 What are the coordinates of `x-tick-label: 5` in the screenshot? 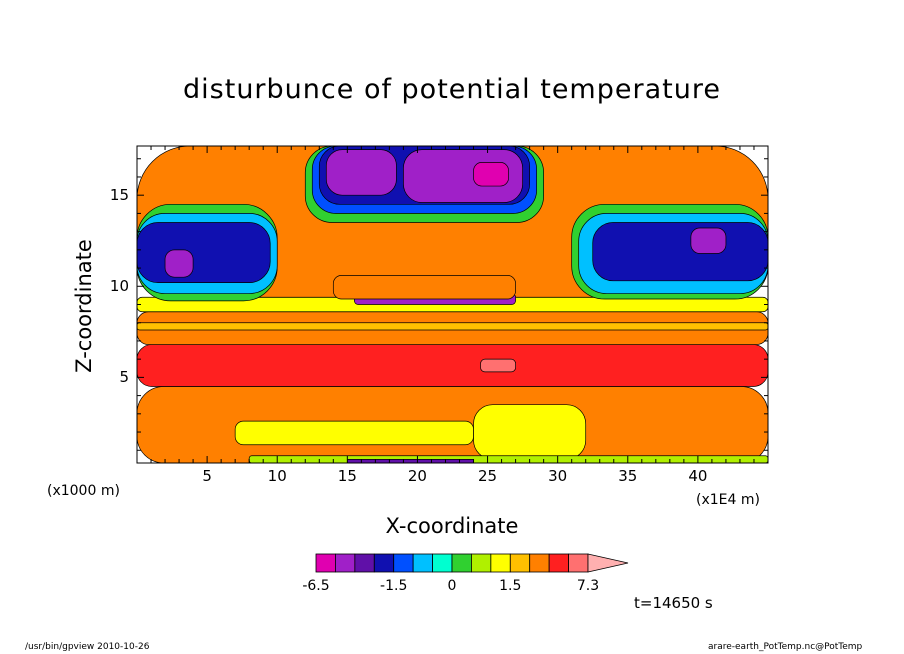 It's located at (207, 476).